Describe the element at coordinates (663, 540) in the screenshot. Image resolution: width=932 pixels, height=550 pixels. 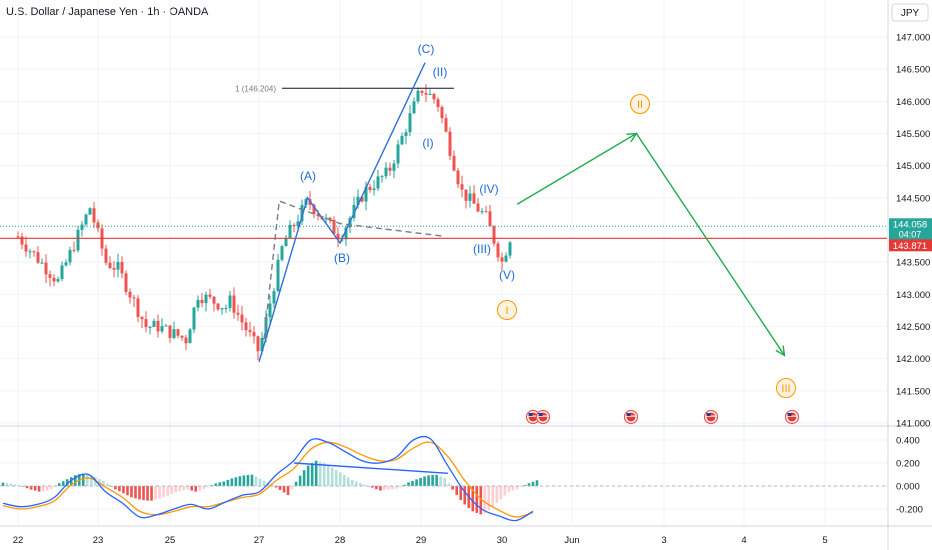
I see `time-tick-label: 3` at that location.